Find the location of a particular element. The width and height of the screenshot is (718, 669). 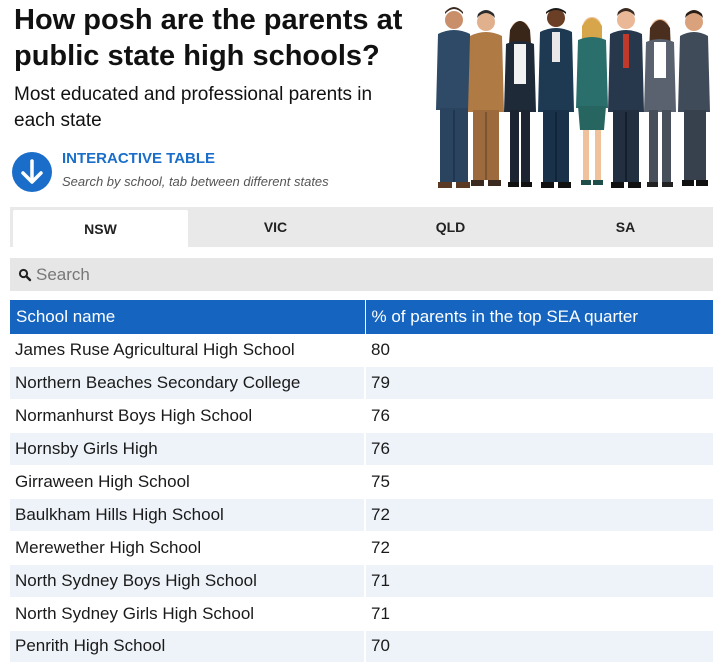

table-row: Penrith High School 70 is located at coordinates (361, 647).